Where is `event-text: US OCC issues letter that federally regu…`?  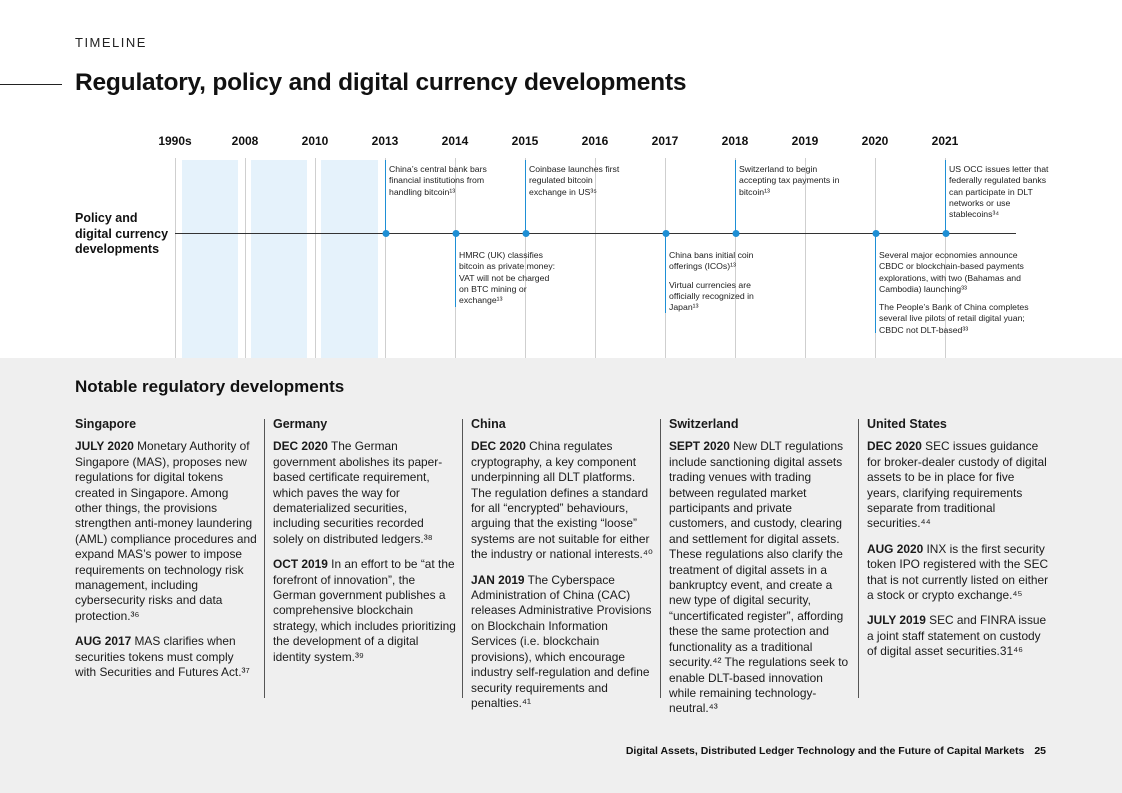 event-text: US OCC issues letter that federally regu… is located at coordinates (999, 192).